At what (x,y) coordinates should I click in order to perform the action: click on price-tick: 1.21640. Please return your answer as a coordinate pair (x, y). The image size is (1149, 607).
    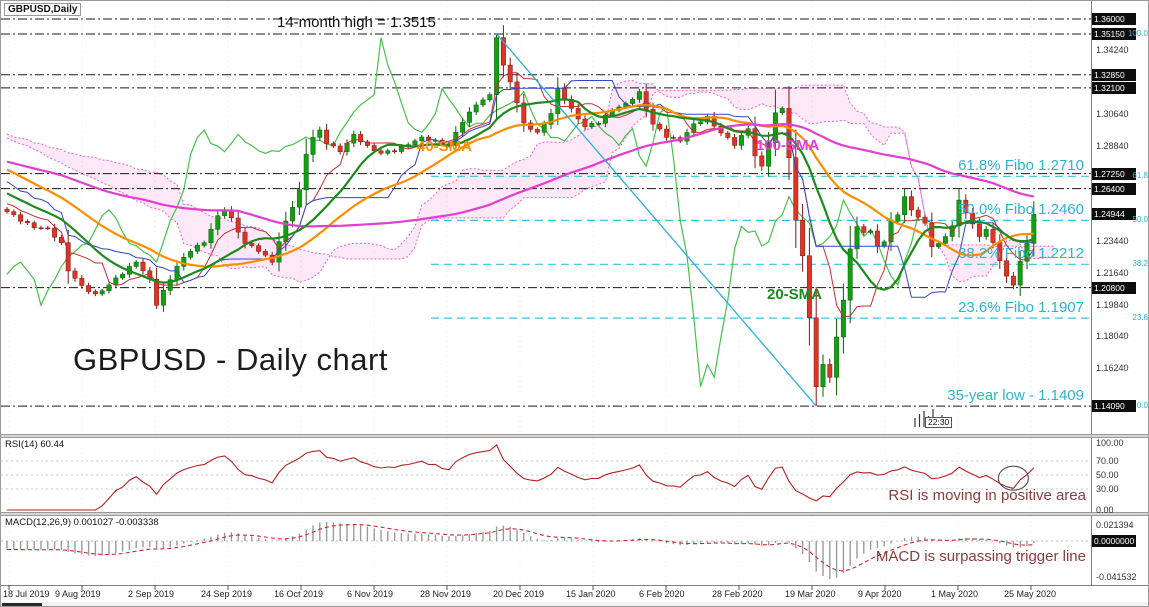
    Looking at the image, I should click on (1112, 272).